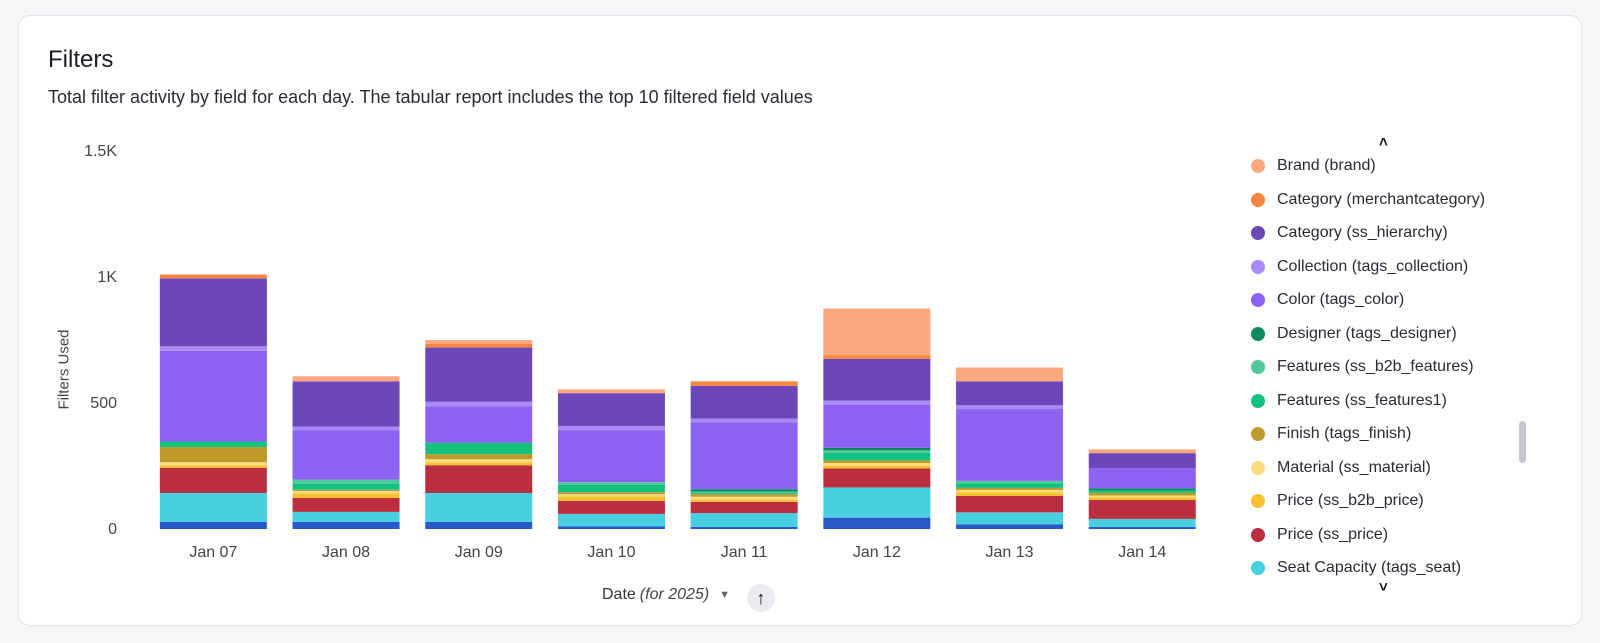 This screenshot has height=643, width=1600. I want to click on caret-down-icon: ▼, so click(725, 595).